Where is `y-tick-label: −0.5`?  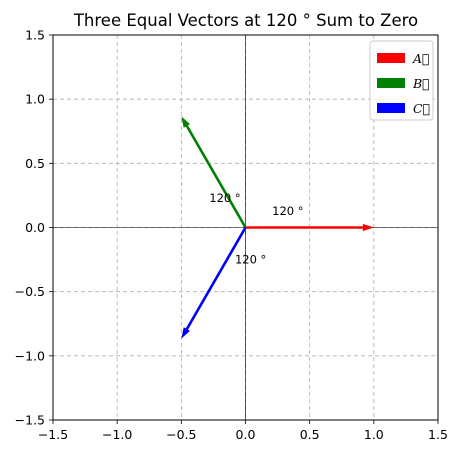 y-tick-label: −0.5 is located at coordinates (30, 291).